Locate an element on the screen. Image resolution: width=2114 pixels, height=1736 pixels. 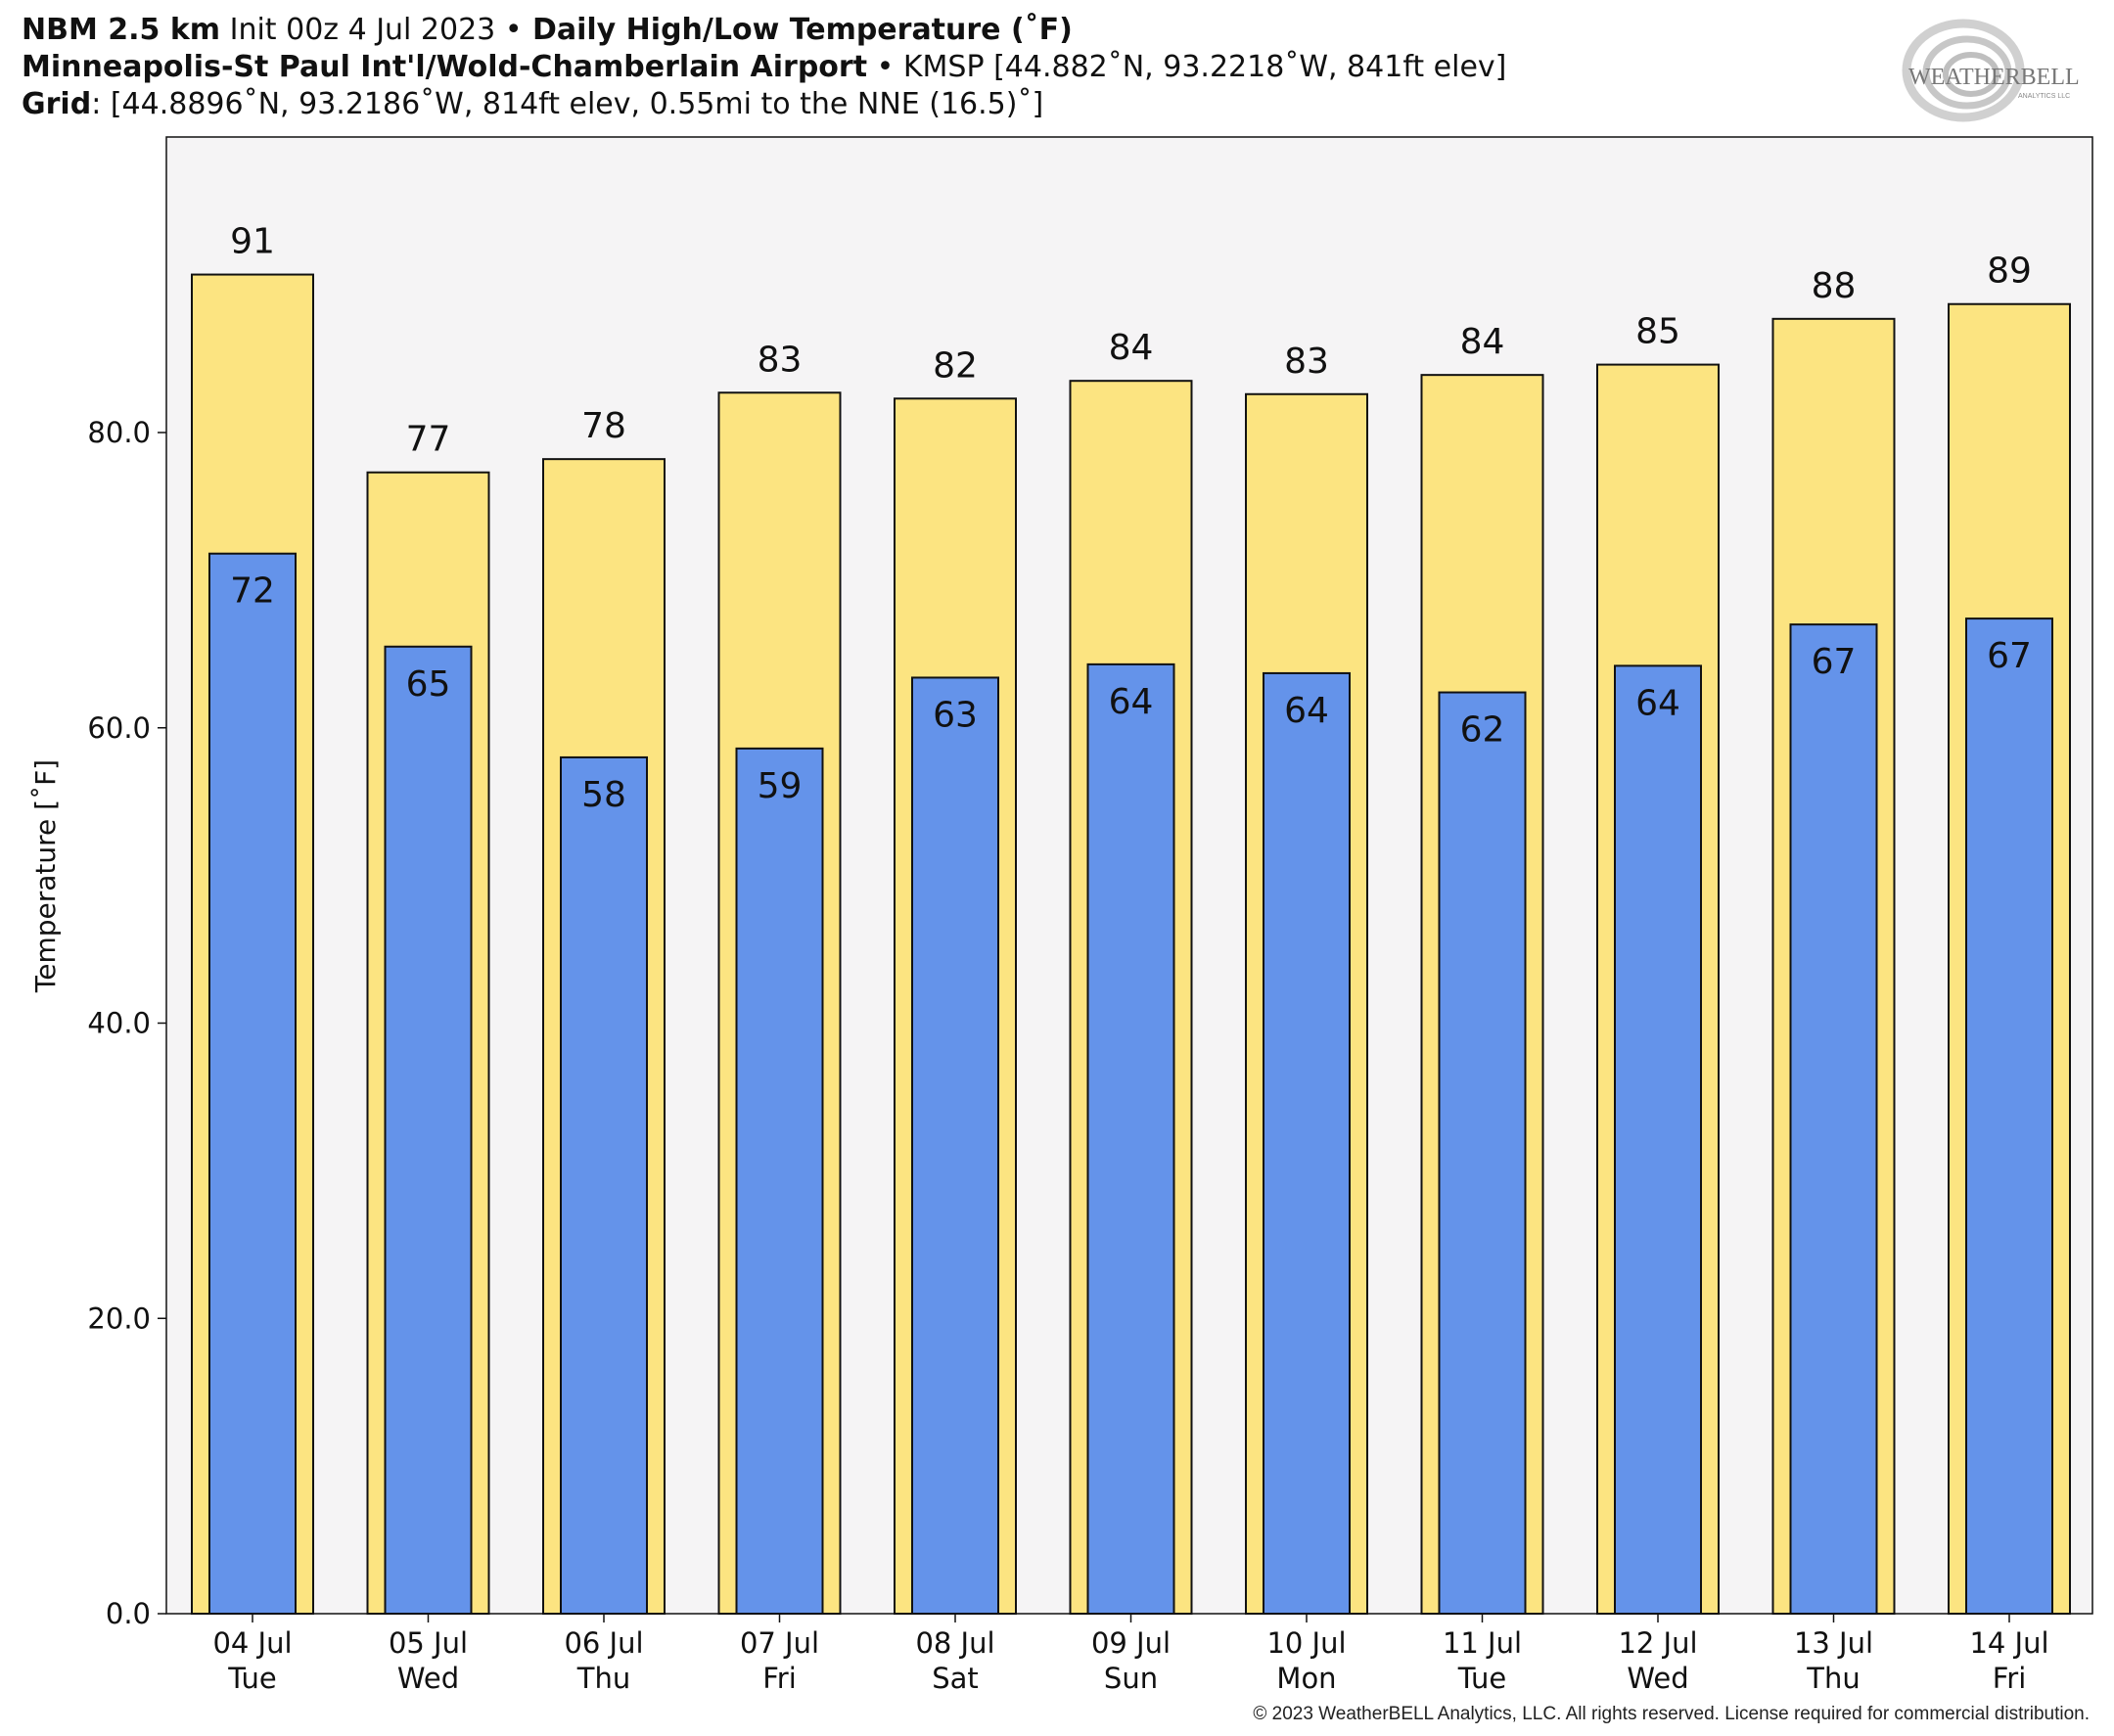
model-name: NBM 2.5 km is located at coordinates (122, 30).